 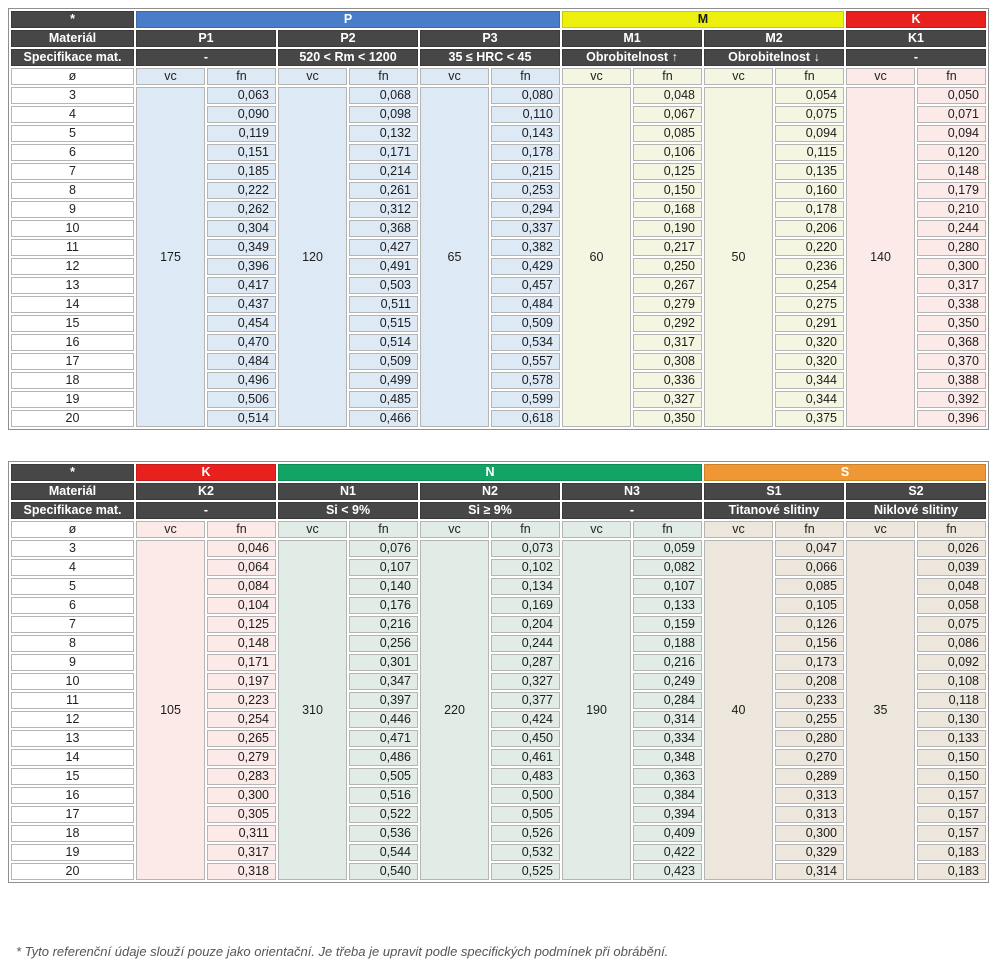 I want to click on fn-value-cell: 0,223, so click(x=241, y=700).